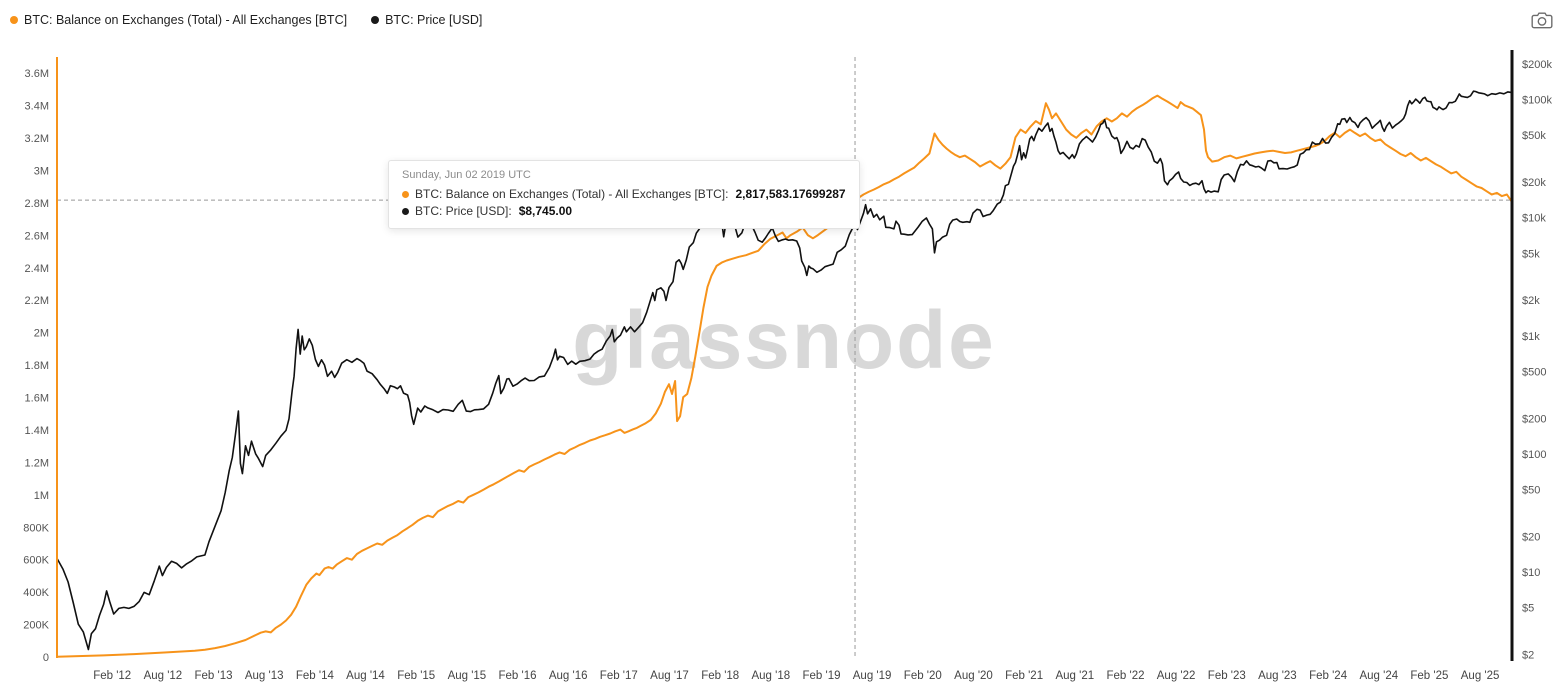  What do you see at coordinates (1528, 655) in the screenshot?
I see `y-right-tick-label: $2` at bounding box center [1528, 655].